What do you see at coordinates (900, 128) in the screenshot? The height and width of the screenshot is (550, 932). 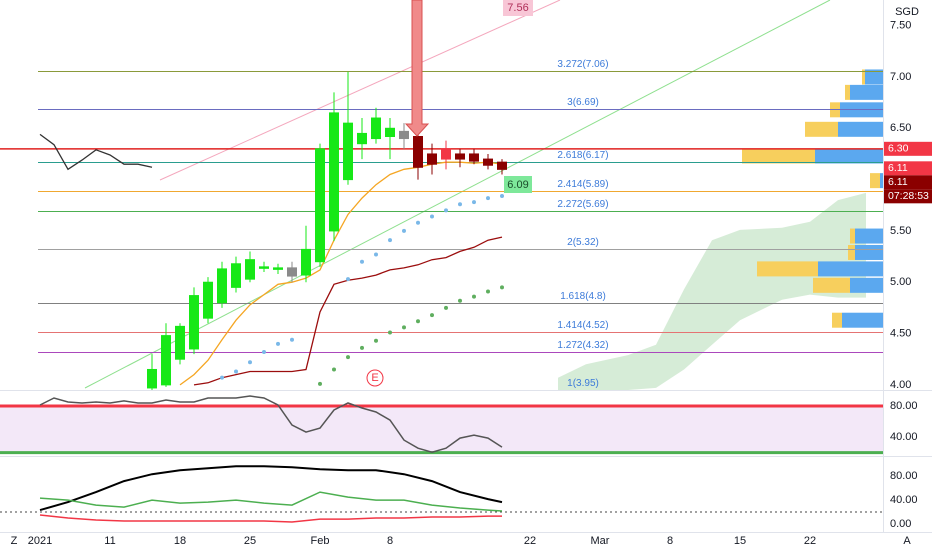 I see `y-tick-label: 6.50` at bounding box center [900, 128].